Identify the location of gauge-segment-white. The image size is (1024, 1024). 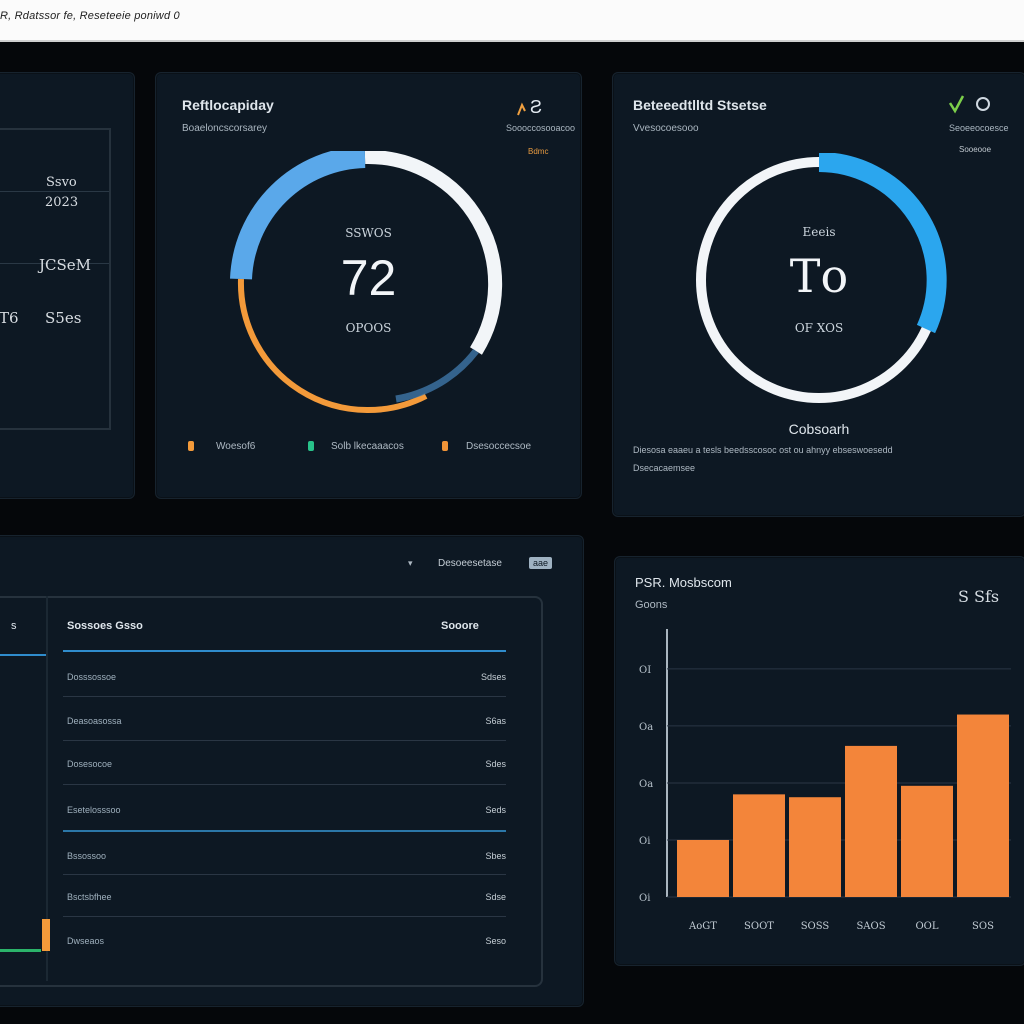
(433, 253).